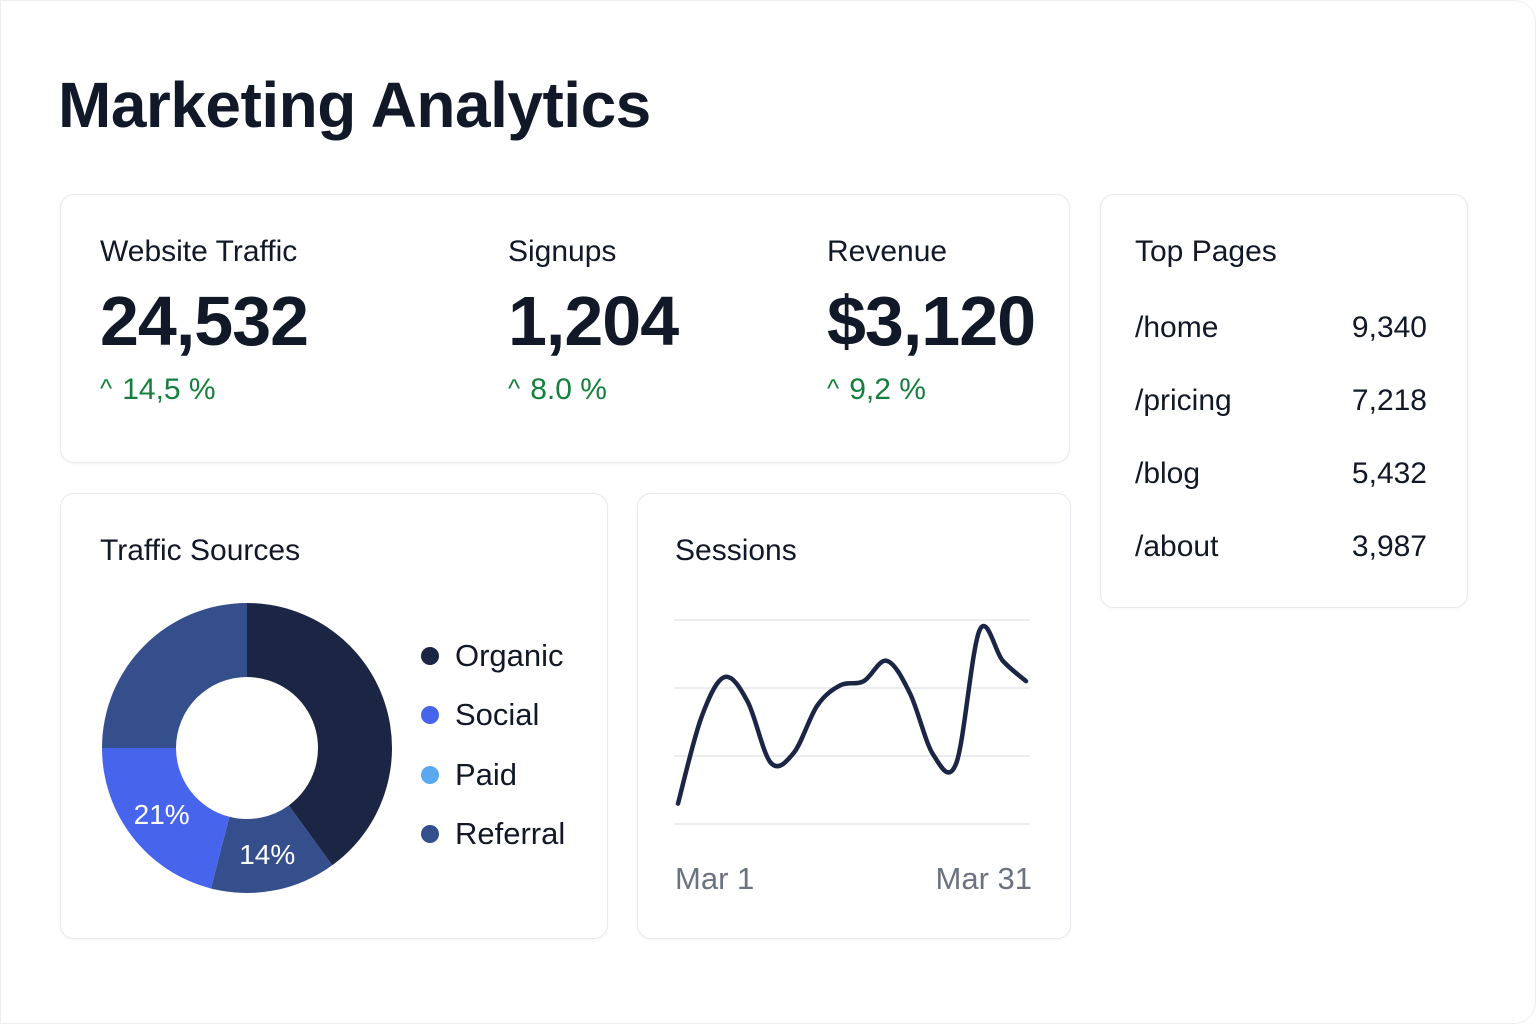 The height and width of the screenshot is (1024, 1536). What do you see at coordinates (1281, 474) in the screenshot?
I see `top-page-row: /blog 5,432` at bounding box center [1281, 474].